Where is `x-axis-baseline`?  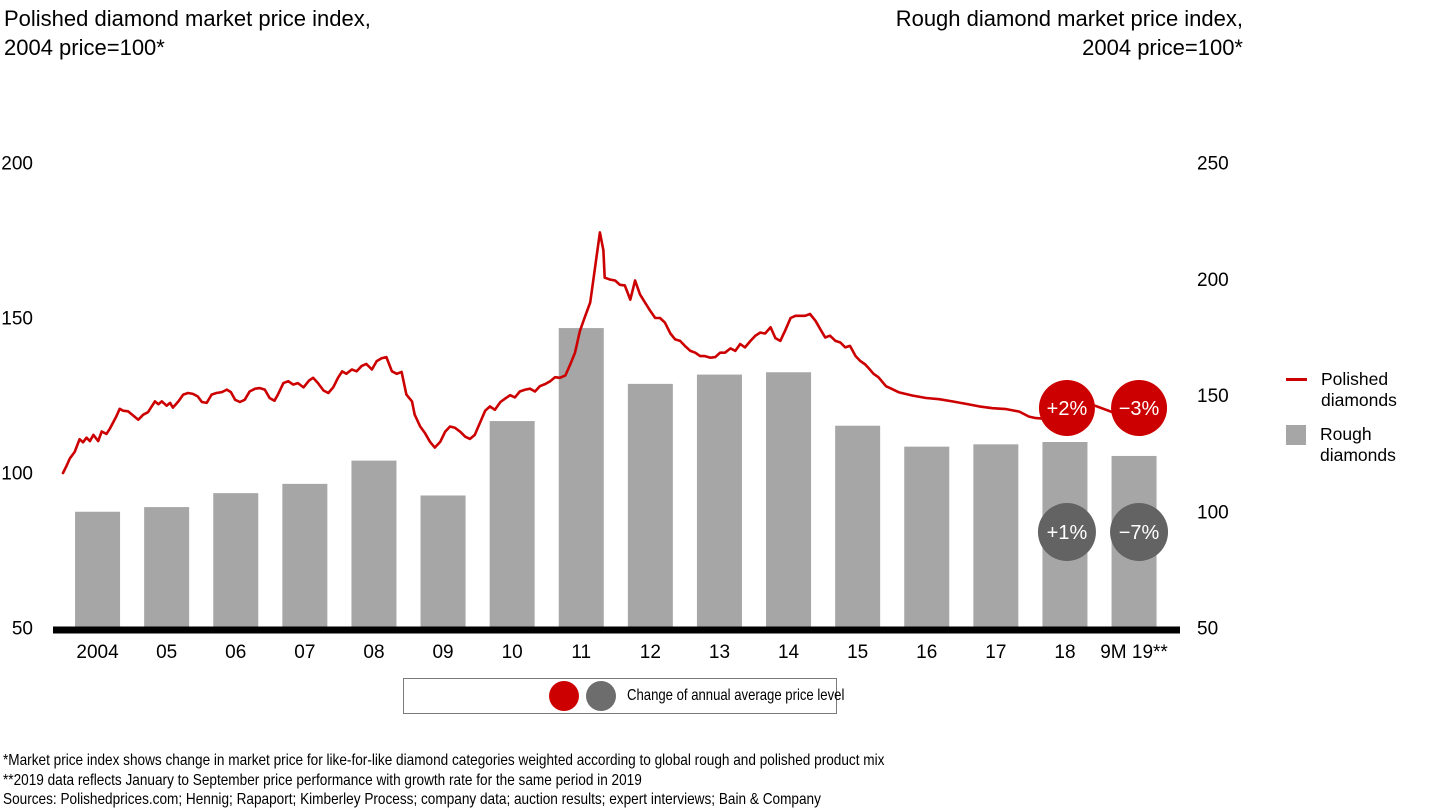
x-axis-baseline is located at coordinates (616, 630).